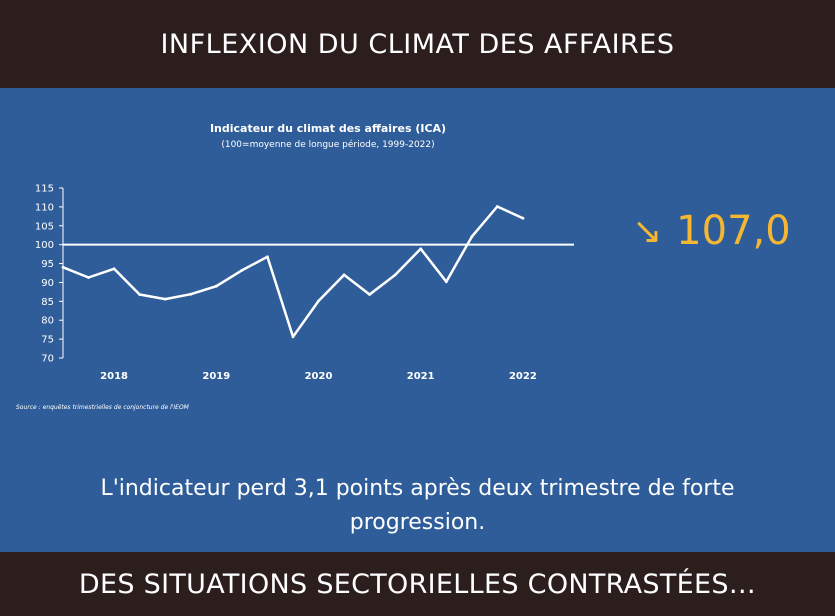  Describe the element at coordinates (44, 207) in the screenshot. I see `y-tick-label: 110` at that location.